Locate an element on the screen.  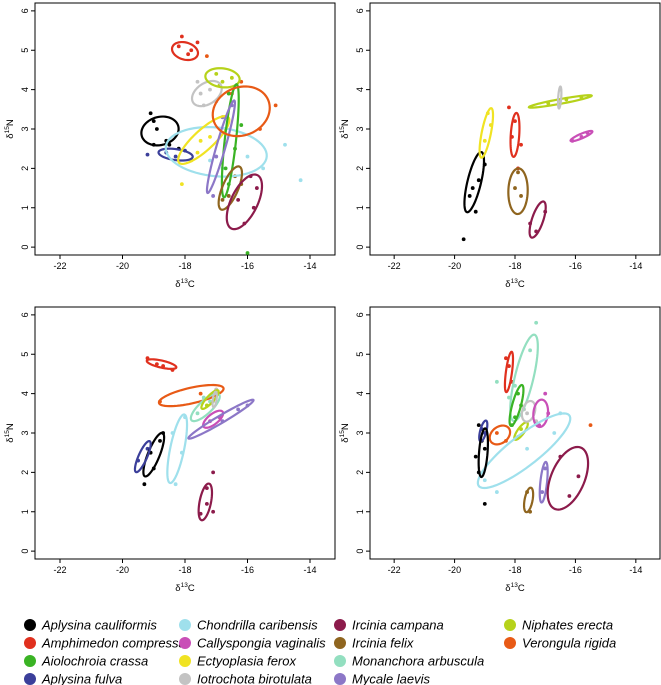
point-icam is located at coordinates (213, 472).